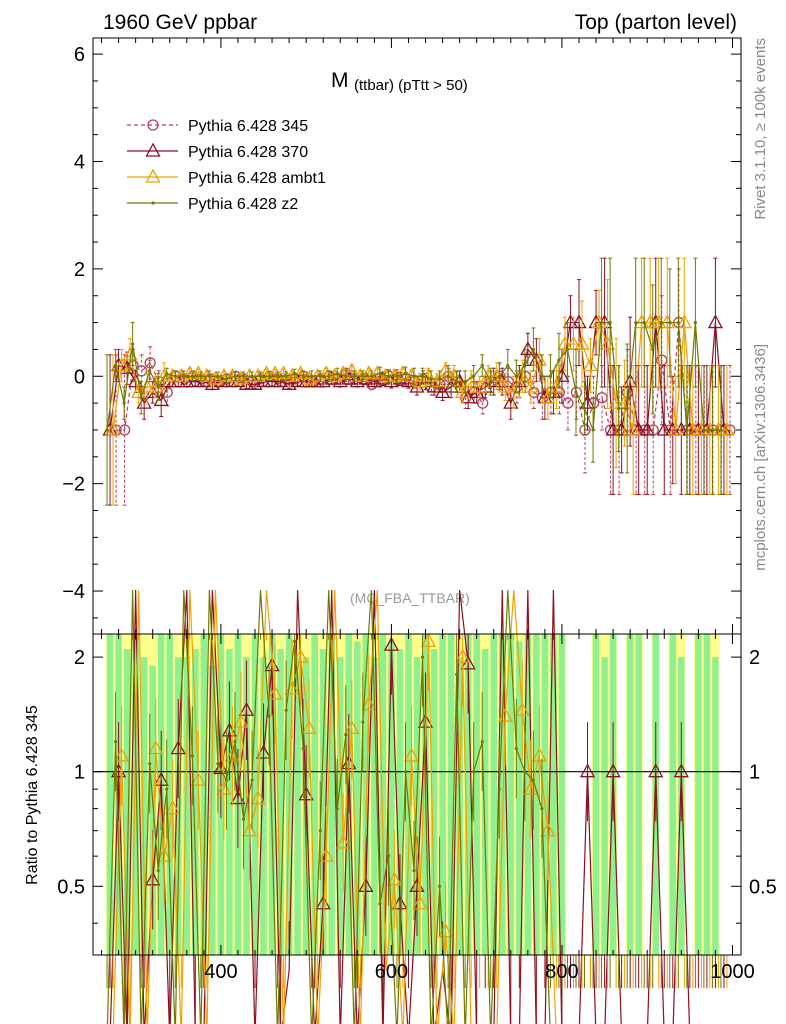 The image size is (786, 1024). Describe the element at coordinates (79, 55) in the screenshot. I see `upper-ytick-label: 6` at that location.